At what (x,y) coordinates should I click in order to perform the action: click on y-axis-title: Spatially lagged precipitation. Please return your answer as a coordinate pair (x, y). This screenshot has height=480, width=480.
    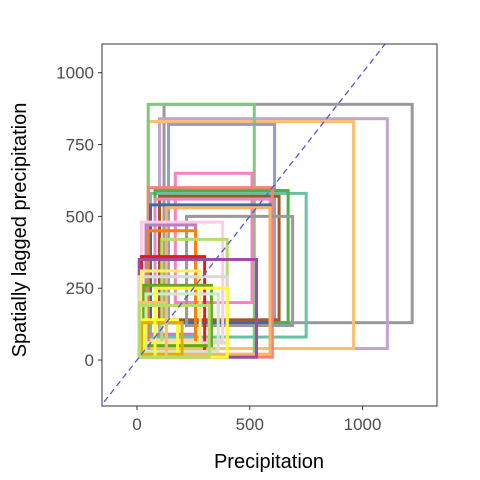
    Looking at the image, I should click on (20, 230).